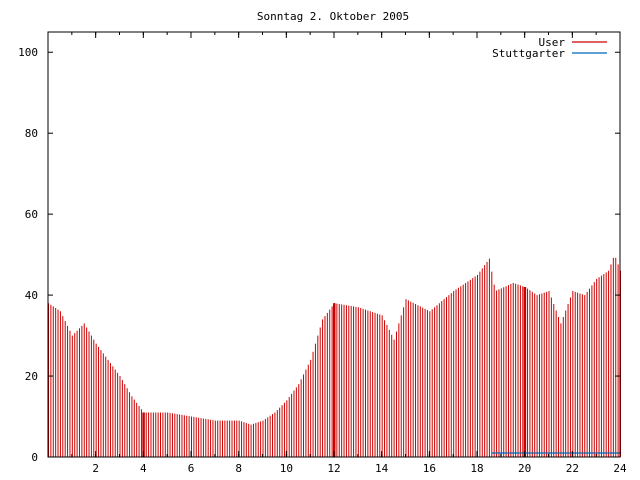 The image size is (640, 480). Describe the element at coordinates (429, 468) in the screenshot. I see `x-tick-label: 16` at that location.